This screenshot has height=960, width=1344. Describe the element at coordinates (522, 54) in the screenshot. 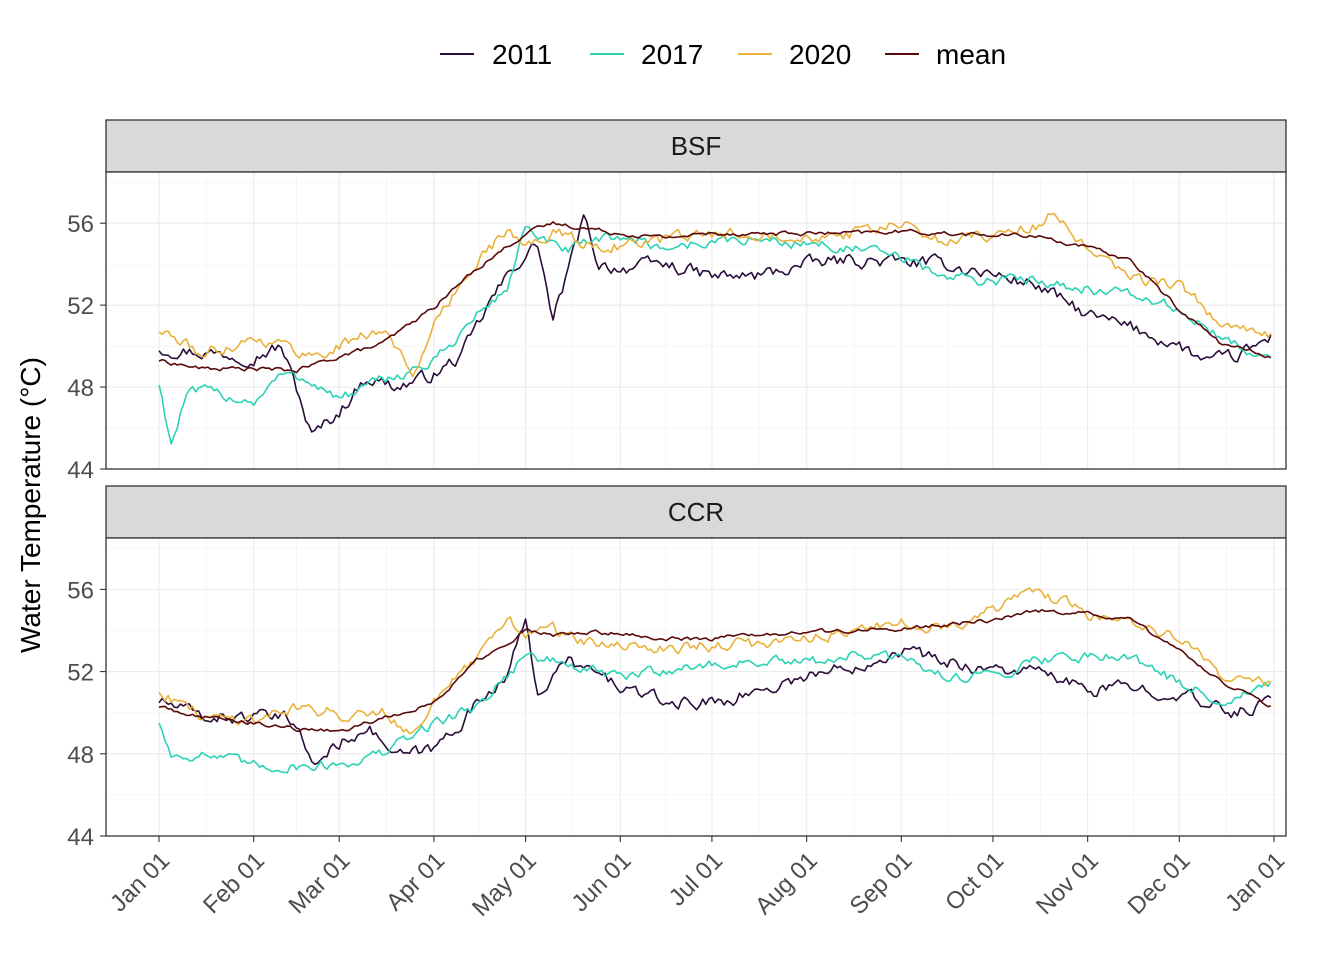

I see `legend-label-2011: 2011` at that location.